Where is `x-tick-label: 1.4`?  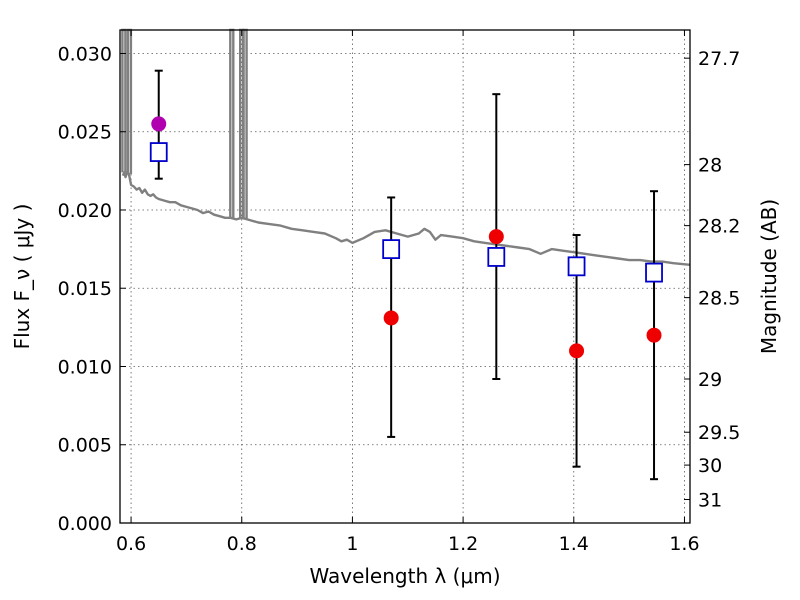
x-tick-label: 1.4 is located at coordinates (574, 544).